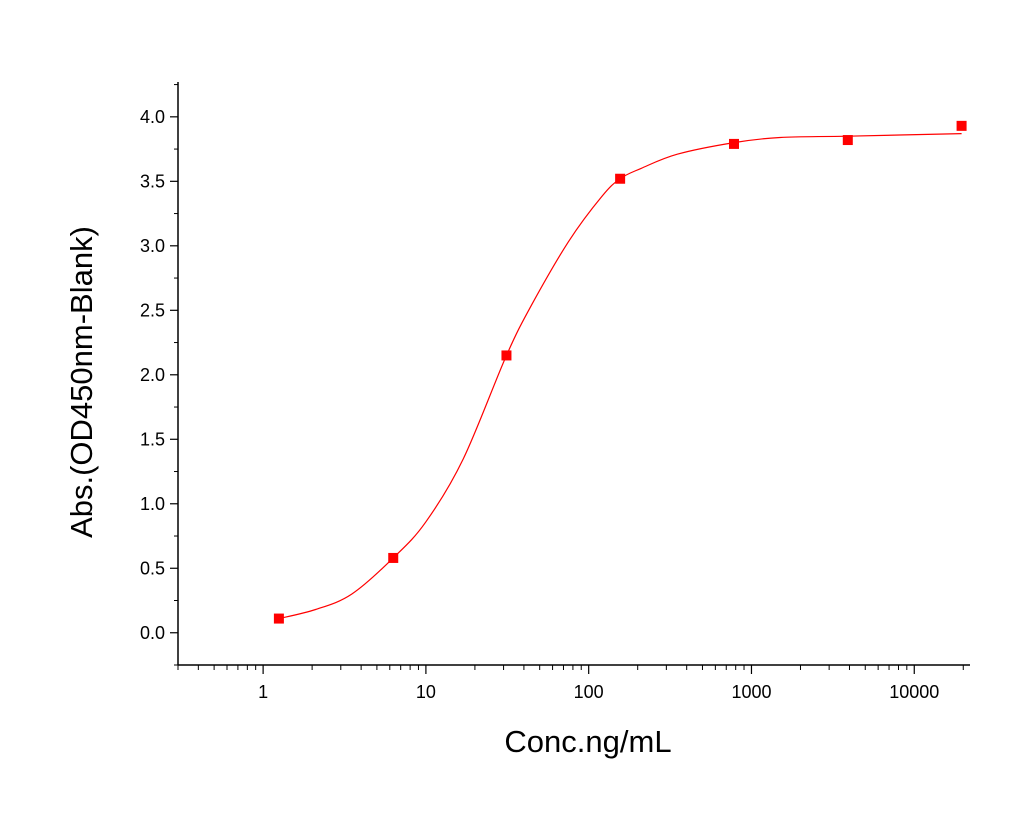  I want to click on x-tick-label: 1000, so click(751, 692).